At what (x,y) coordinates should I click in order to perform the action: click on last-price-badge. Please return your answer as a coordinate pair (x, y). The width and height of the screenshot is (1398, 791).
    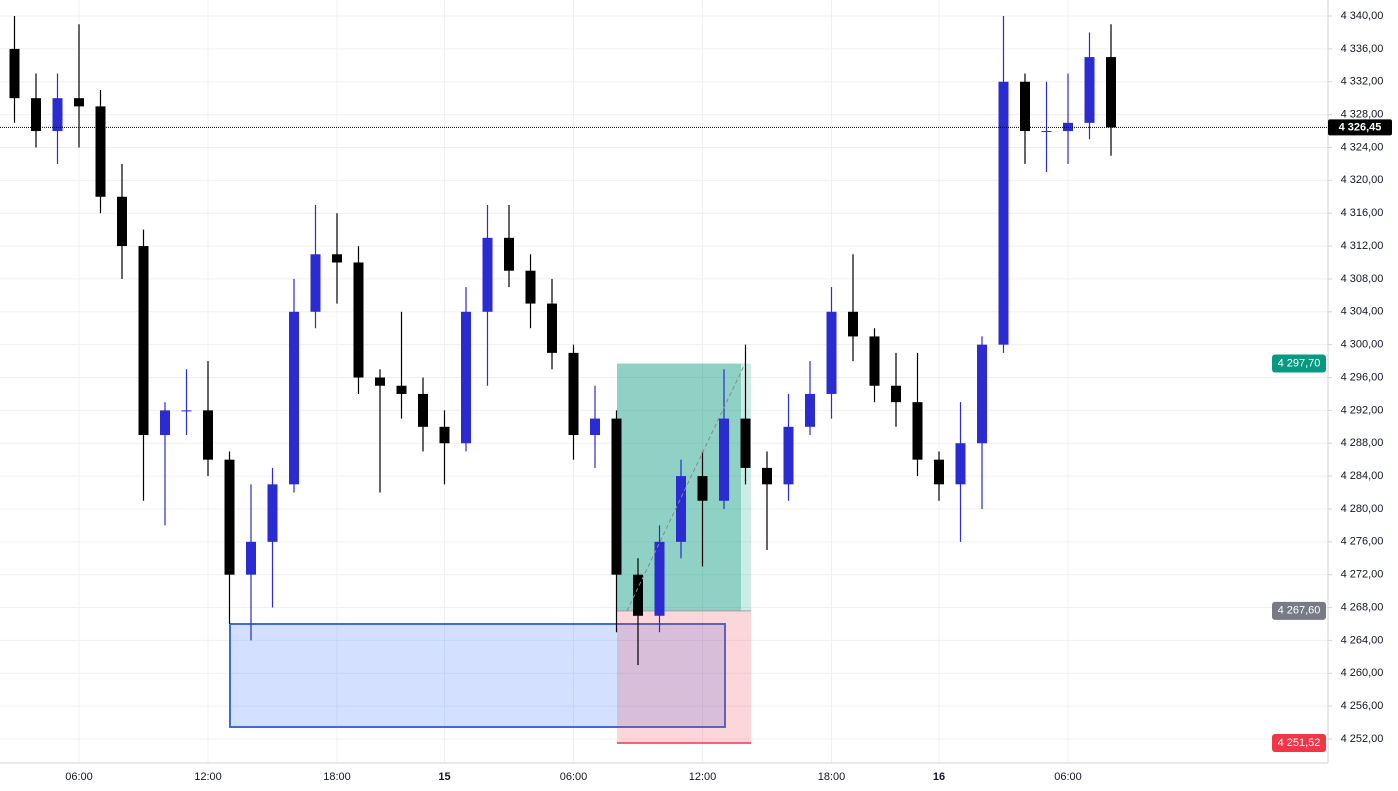
    Looking at the image, I should click on (1360, 127).